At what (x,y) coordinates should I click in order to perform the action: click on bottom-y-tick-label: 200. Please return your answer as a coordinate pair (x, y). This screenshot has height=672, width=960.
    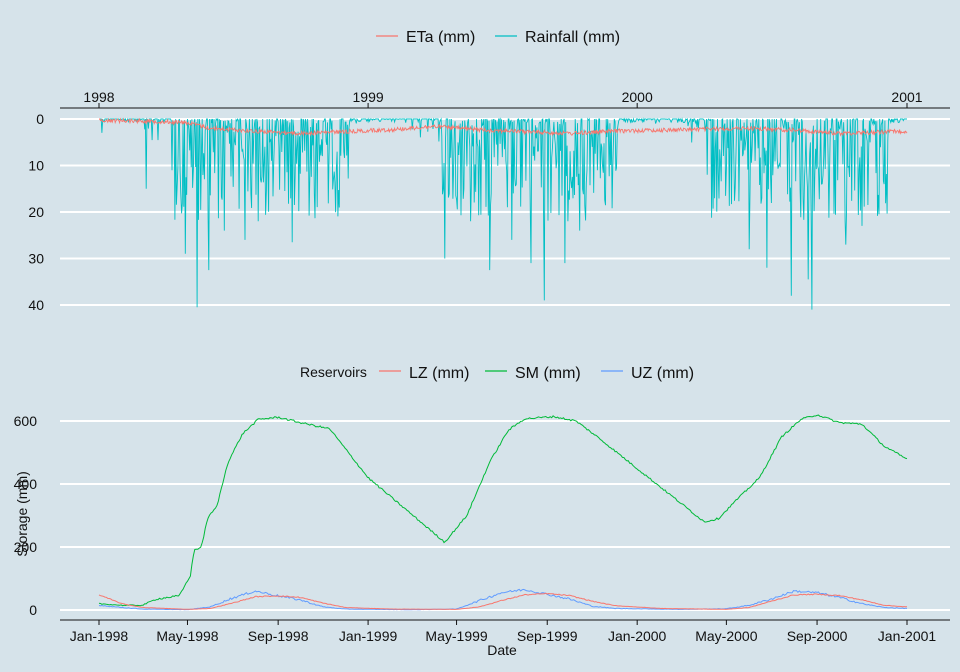
    Looking at the image, I should click on (26, 547).